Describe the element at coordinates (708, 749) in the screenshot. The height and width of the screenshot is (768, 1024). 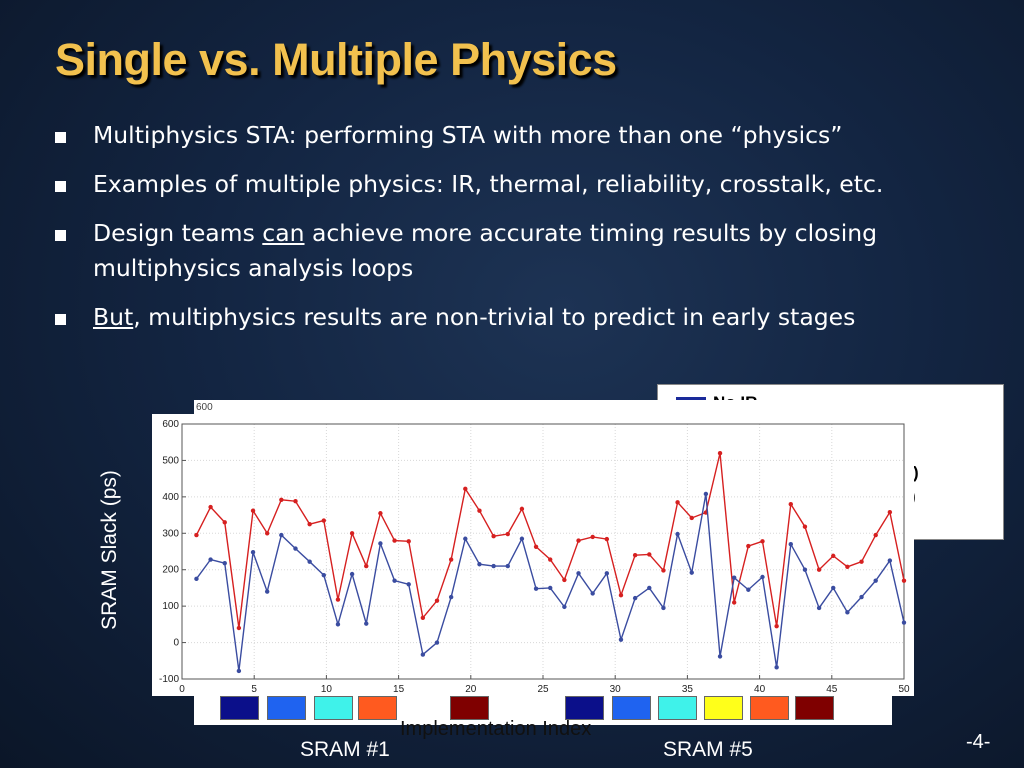
I see `sram5-label: SRAM #5` at that location.